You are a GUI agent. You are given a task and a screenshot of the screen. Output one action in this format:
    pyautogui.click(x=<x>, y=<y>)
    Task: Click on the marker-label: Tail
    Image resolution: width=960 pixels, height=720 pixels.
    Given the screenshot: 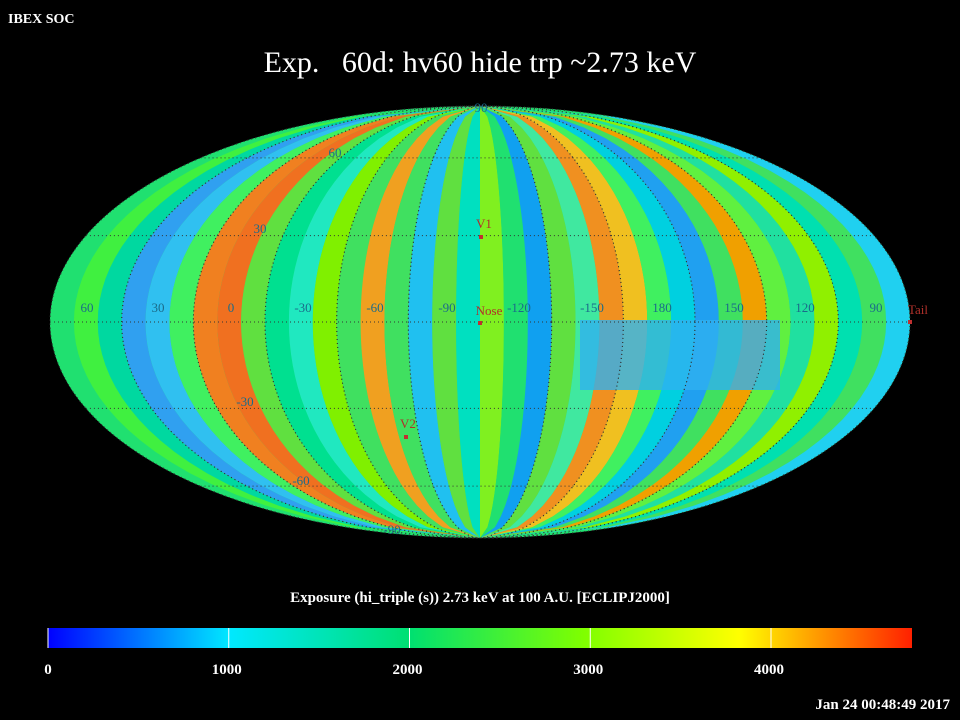 What is the action you would take?
    pyautogui.click(x=918, y=309)
    